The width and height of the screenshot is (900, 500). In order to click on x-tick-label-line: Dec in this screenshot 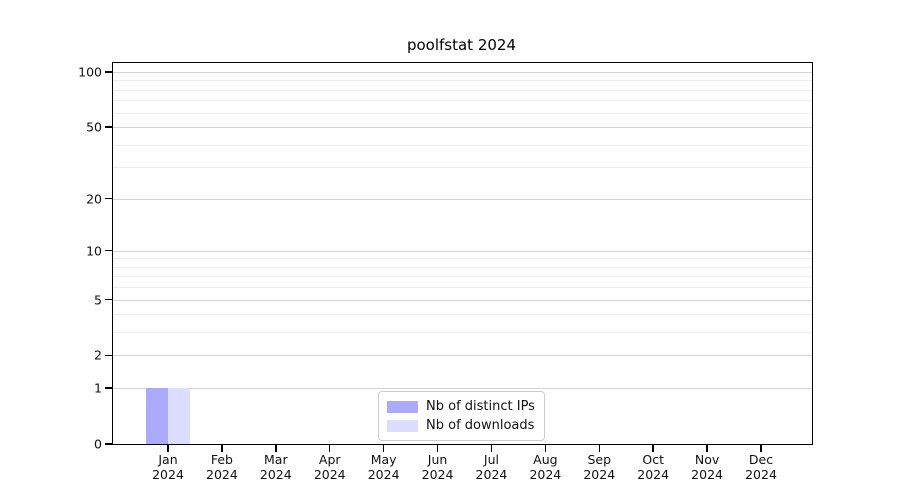, I will do `click(761, 459)`.